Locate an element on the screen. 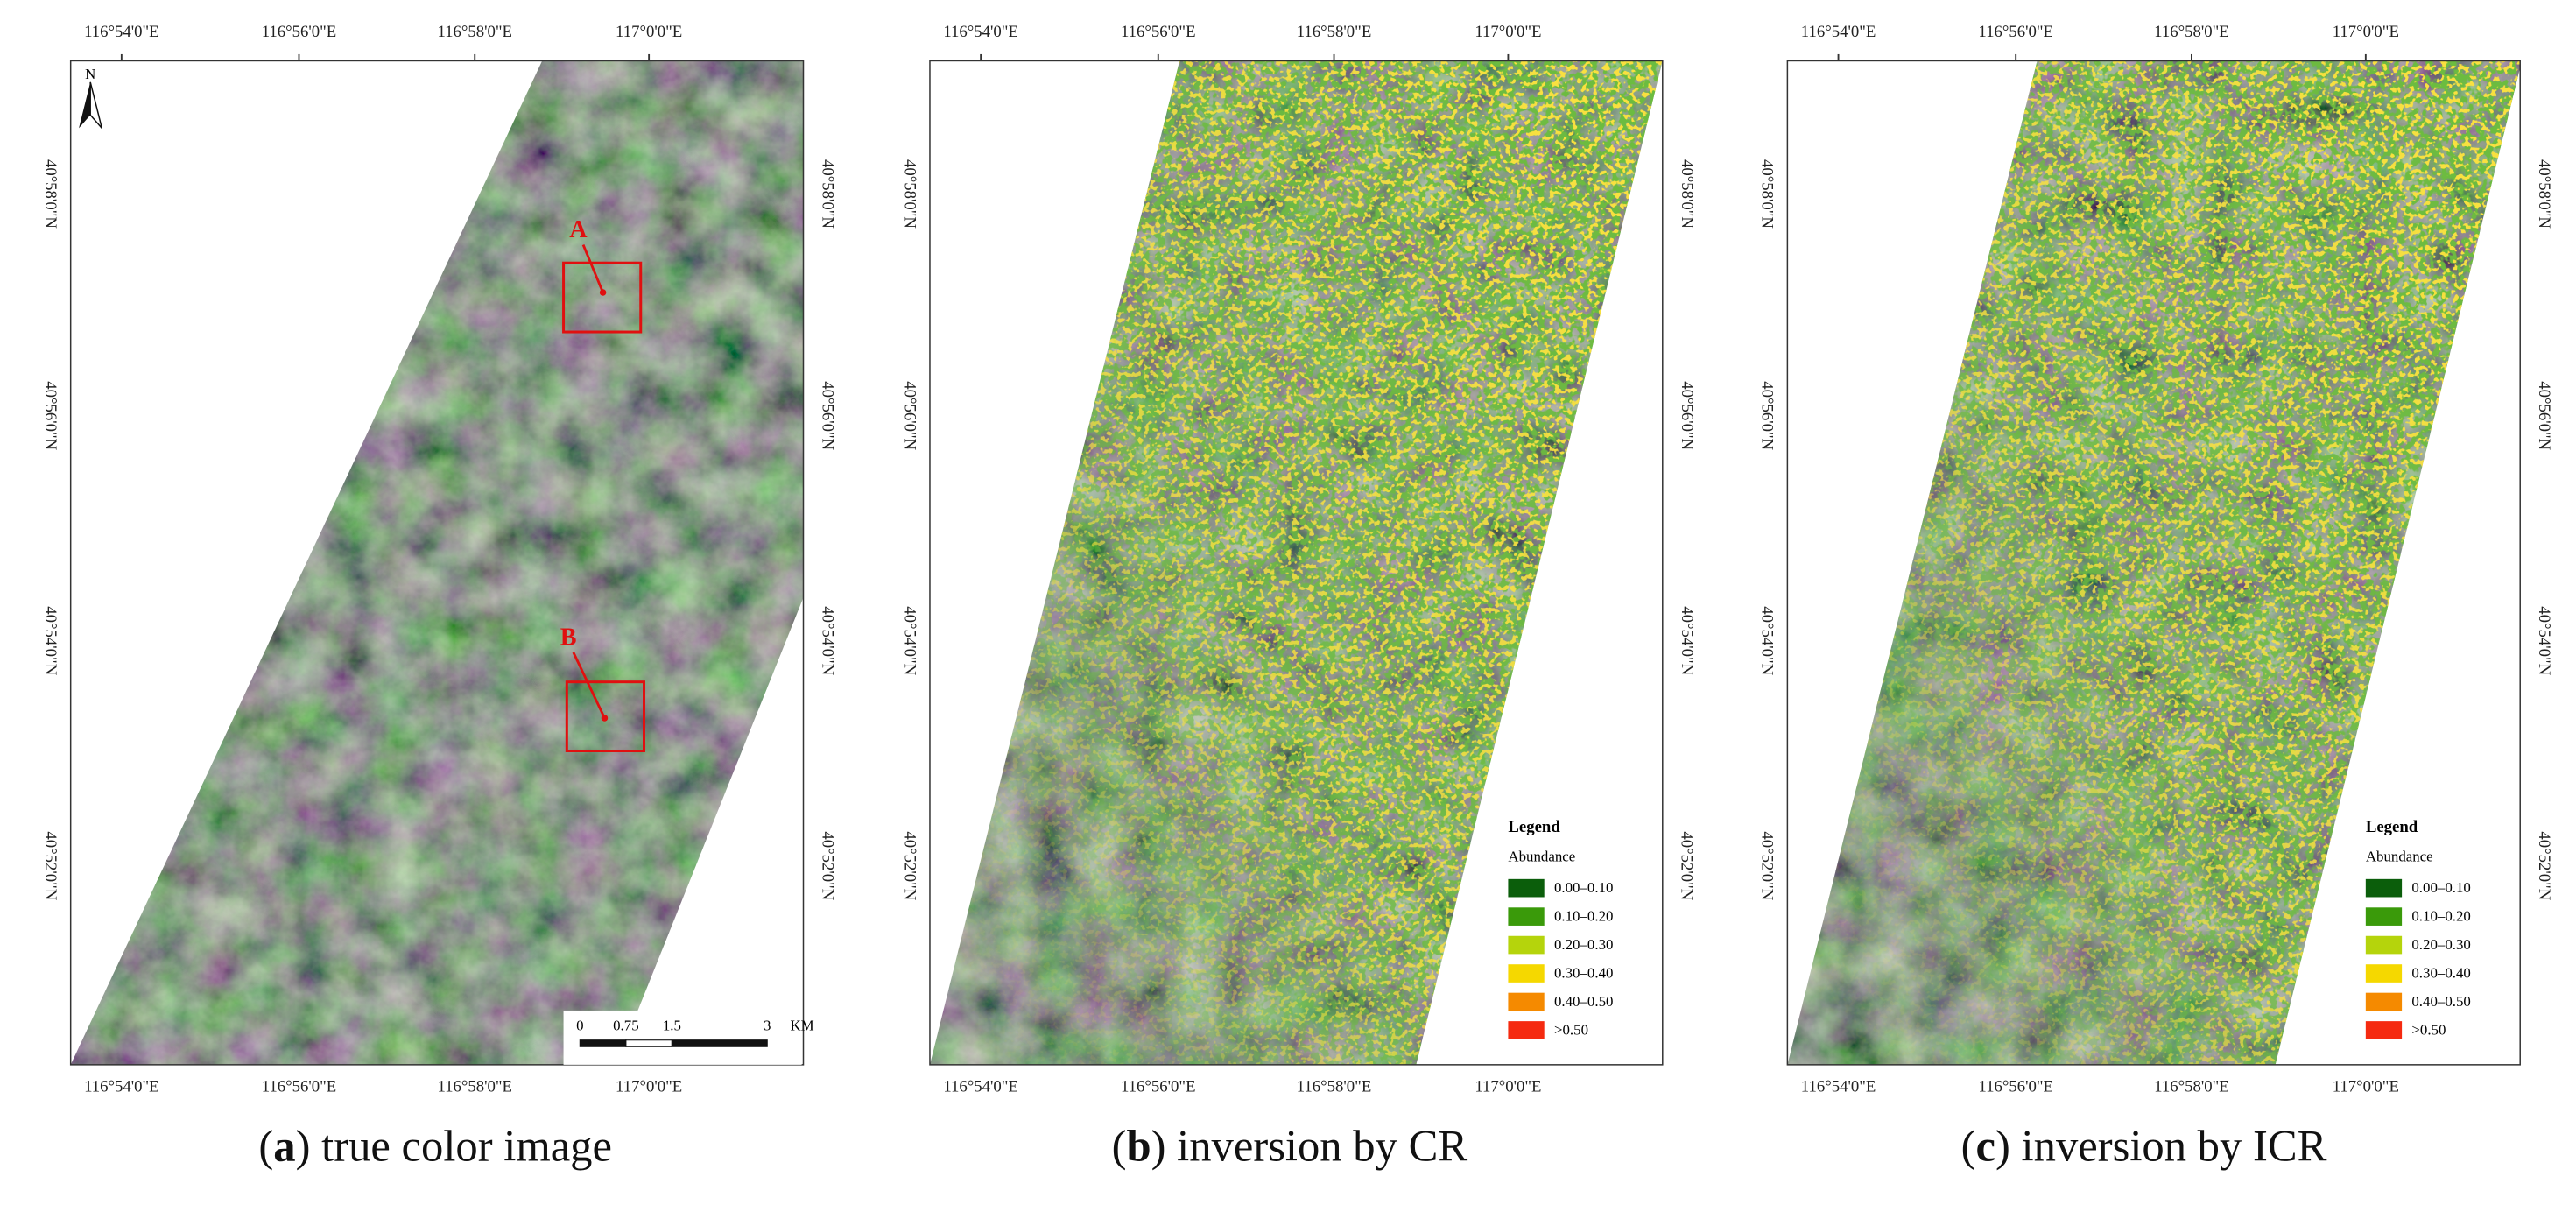  caption-text: ) true color image is located at coordinates (454, 1145).